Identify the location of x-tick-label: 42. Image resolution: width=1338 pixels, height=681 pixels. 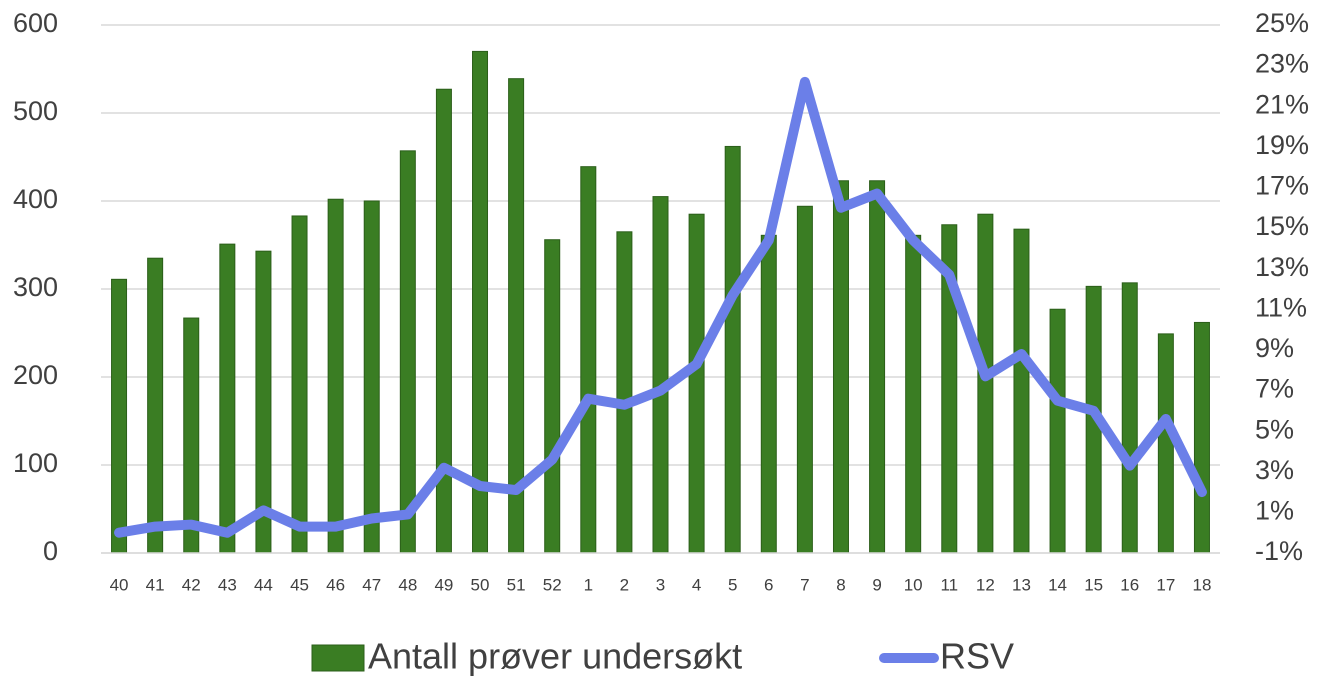
(191, 584).